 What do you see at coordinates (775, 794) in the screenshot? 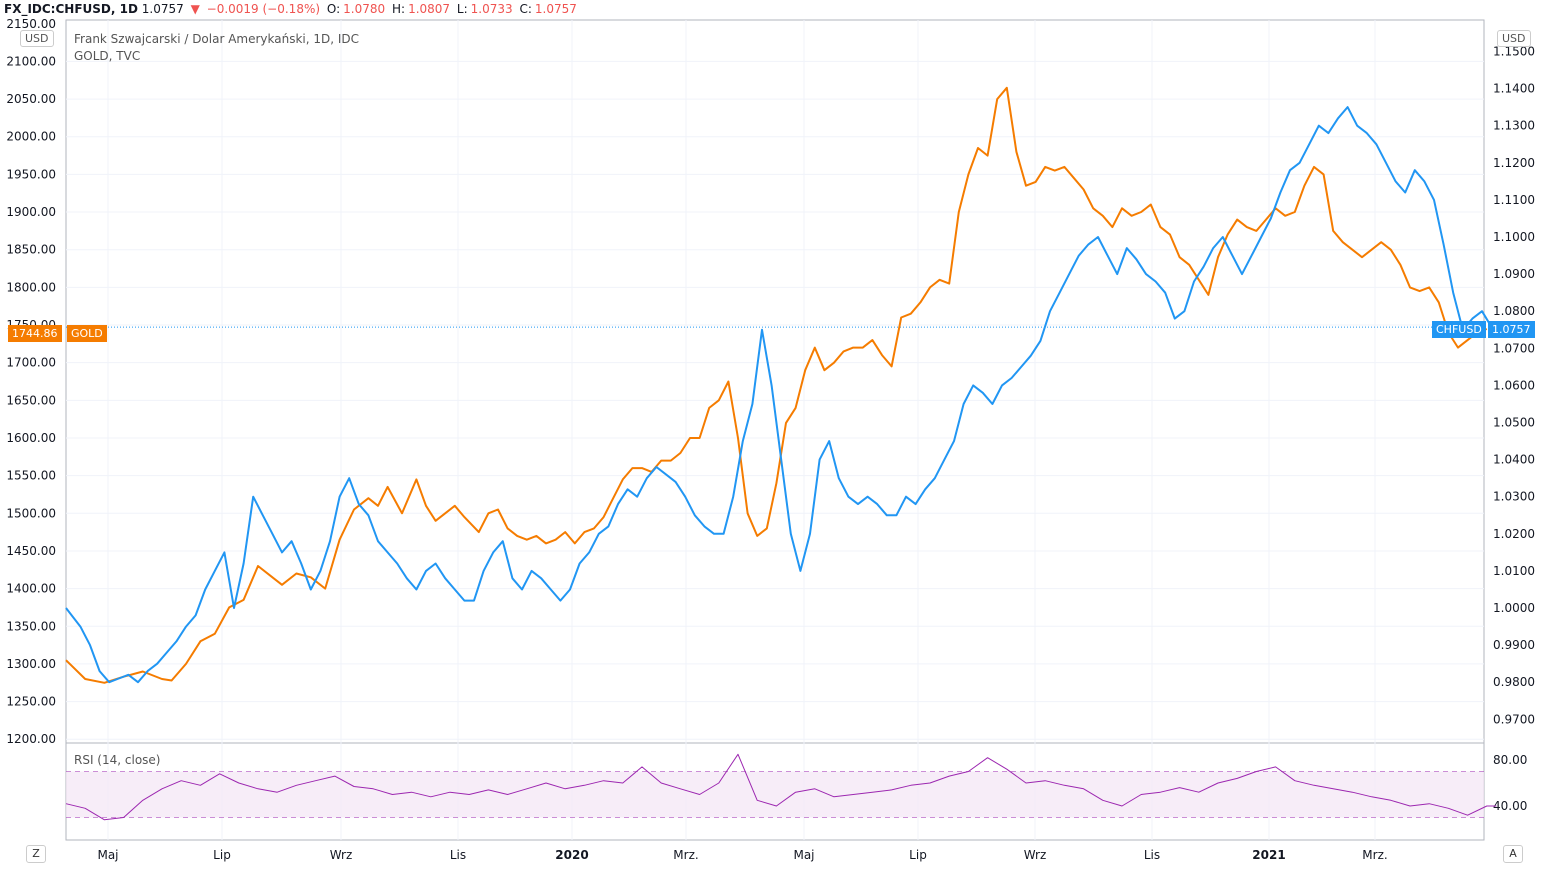
I see `rsi-band` at bounding box center [775, 794].